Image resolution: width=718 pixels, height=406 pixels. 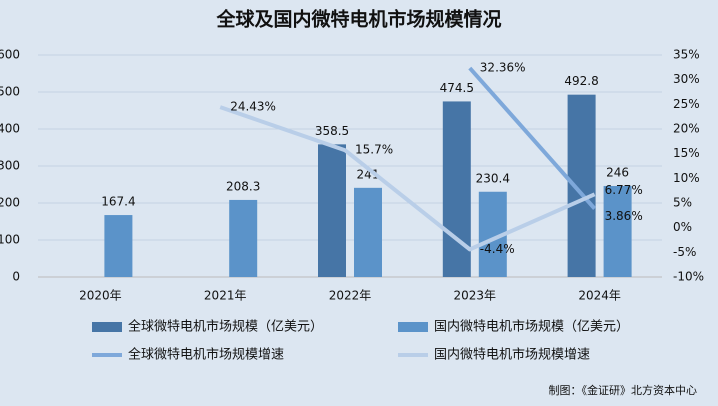 I want to click on bar-value-label: 230.4, so click(x=493, y=178).